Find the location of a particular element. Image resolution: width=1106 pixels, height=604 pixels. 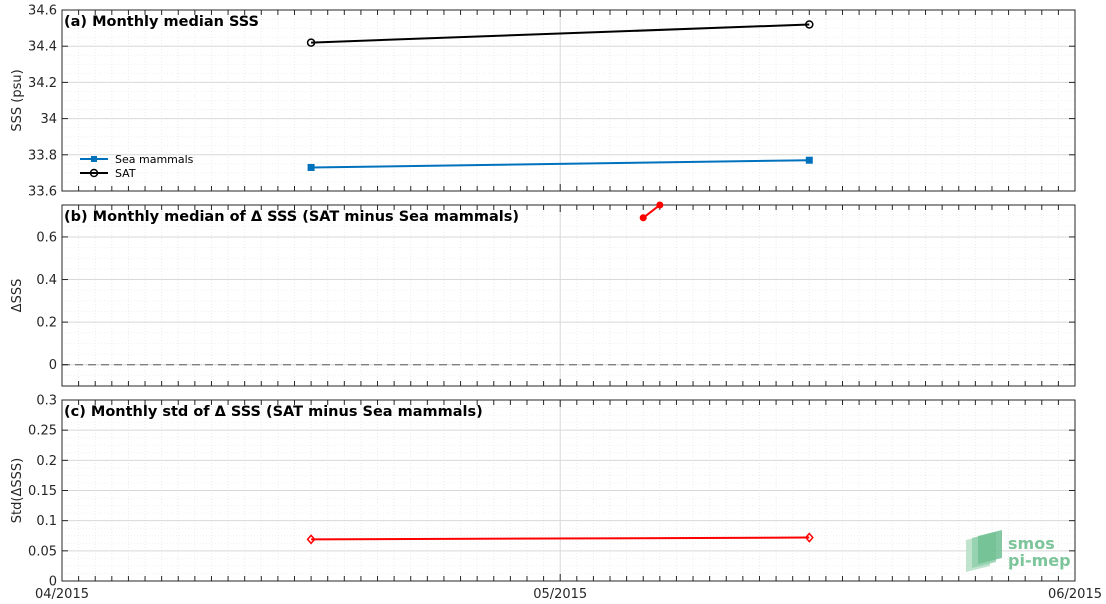

logo-emblem-icon is located at coordinates (984, 551).